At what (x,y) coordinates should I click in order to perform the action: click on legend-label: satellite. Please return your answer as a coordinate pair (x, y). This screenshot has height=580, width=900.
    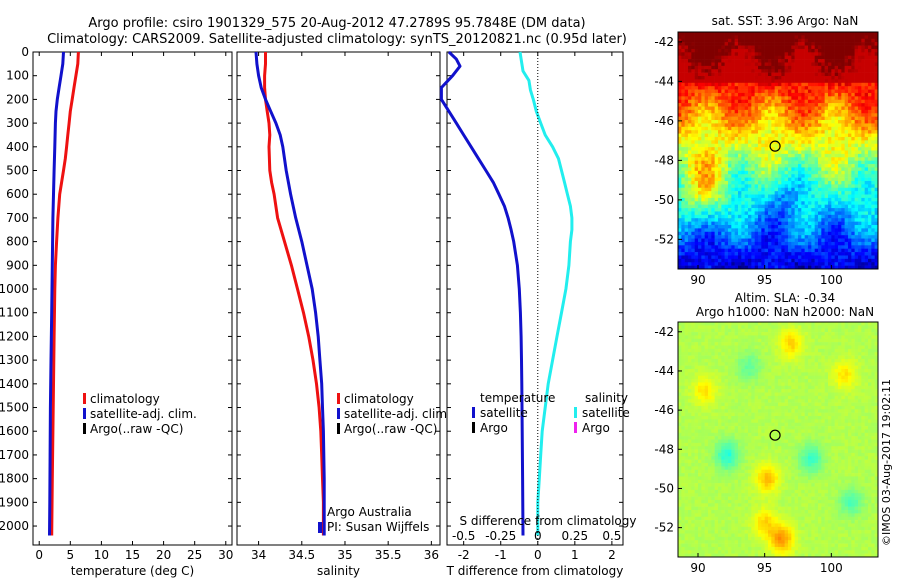
    Looking at the image, I should click on (504, 413).